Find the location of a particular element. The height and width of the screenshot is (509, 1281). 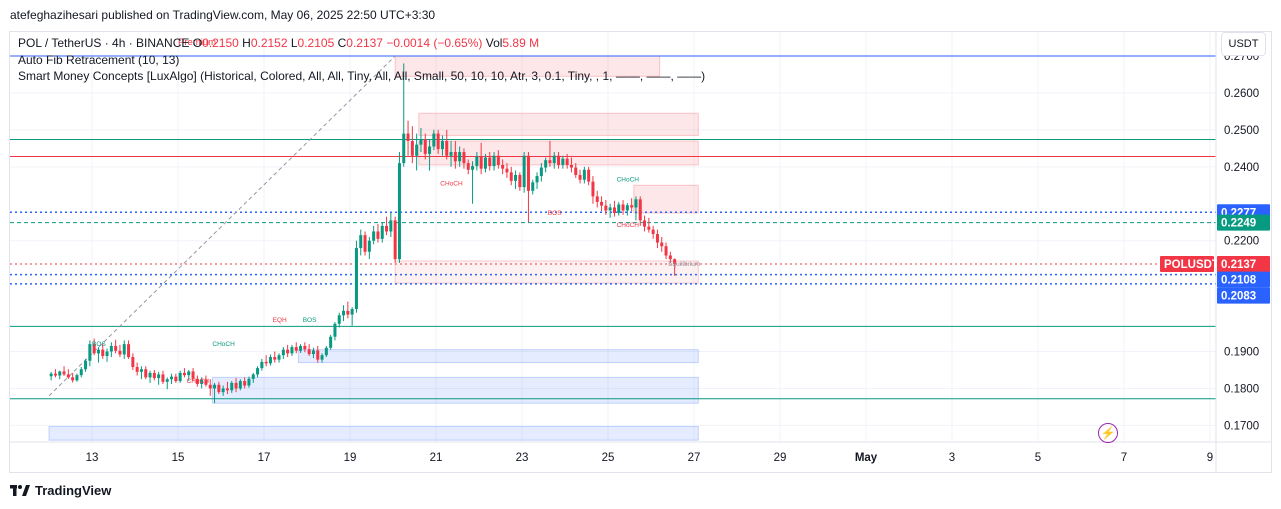

price-tag: 0.2083 is located at coordinates (1238, 297).